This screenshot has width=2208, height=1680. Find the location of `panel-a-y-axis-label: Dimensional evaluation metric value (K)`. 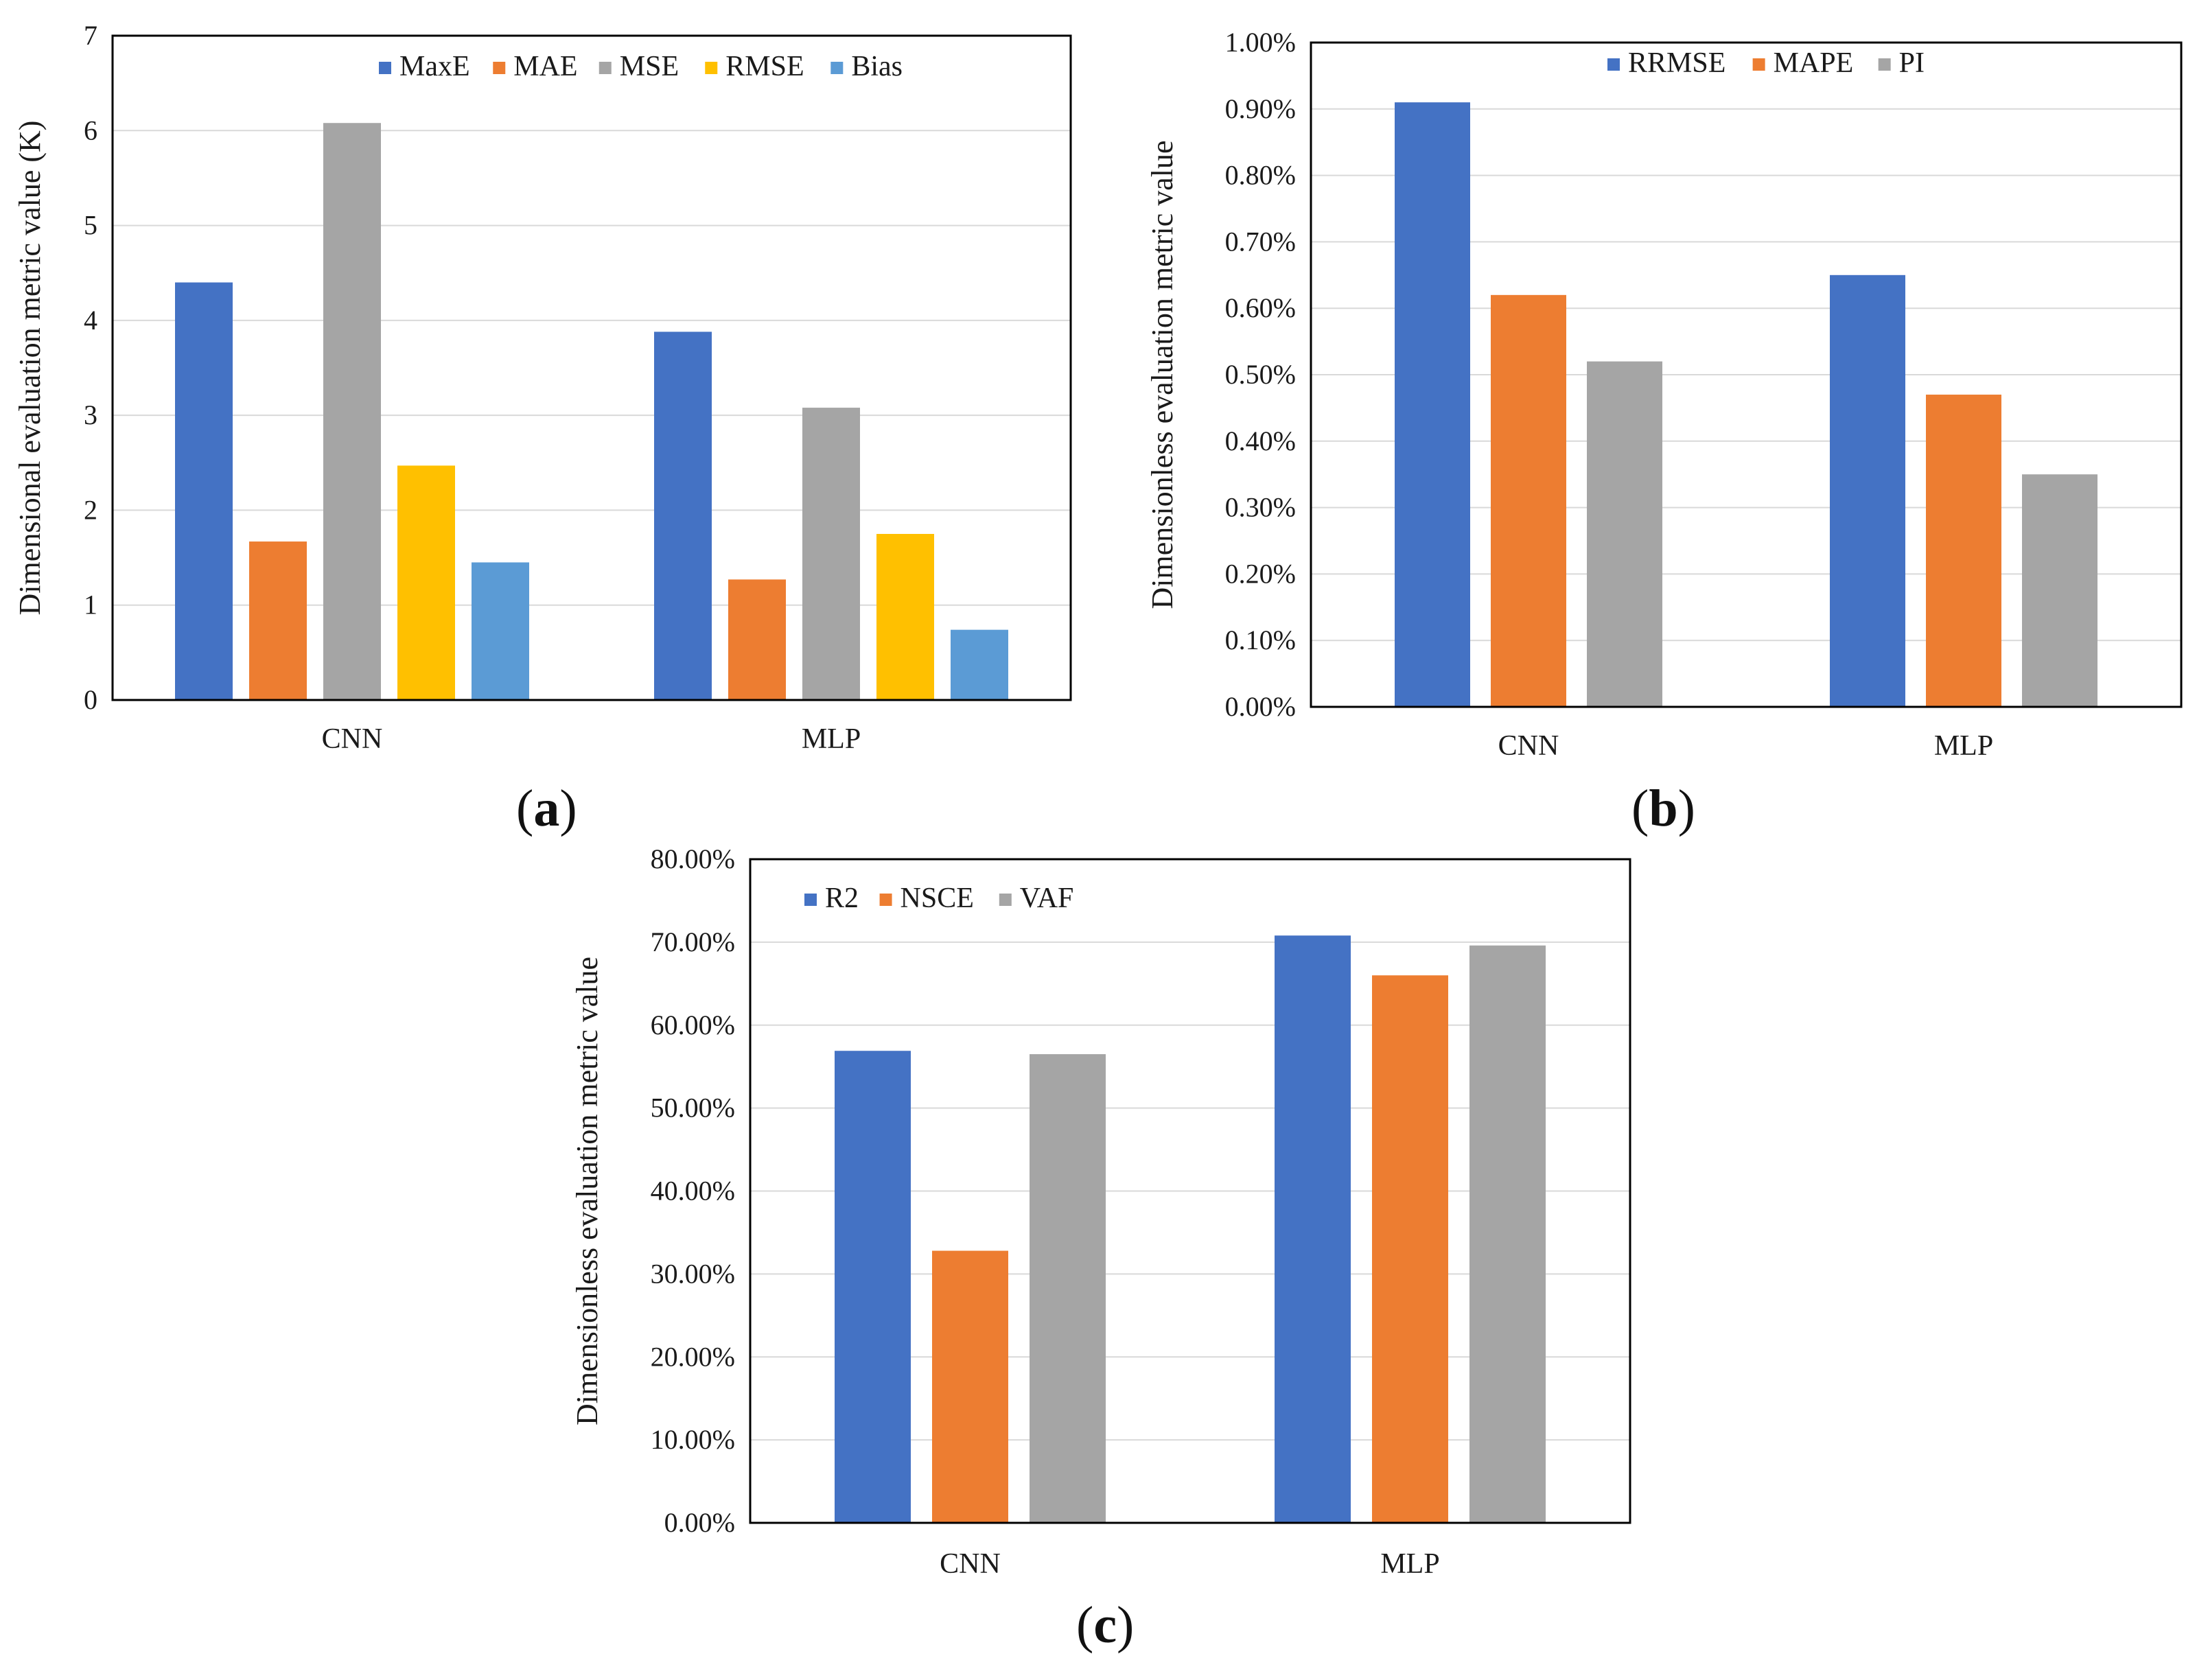

panel-a-y-axis-label: Dimensional evaluation metric value (K) is located at coordinates (30, 368).